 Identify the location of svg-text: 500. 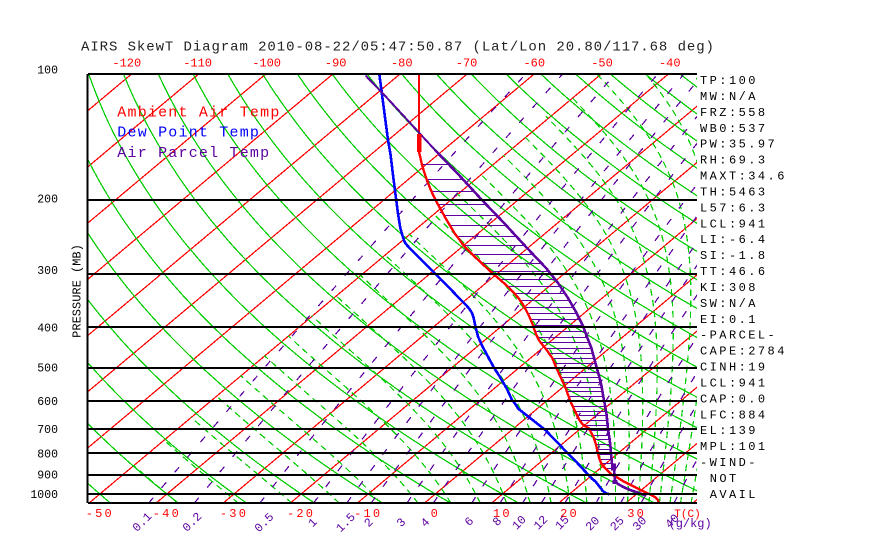
(47, 369).